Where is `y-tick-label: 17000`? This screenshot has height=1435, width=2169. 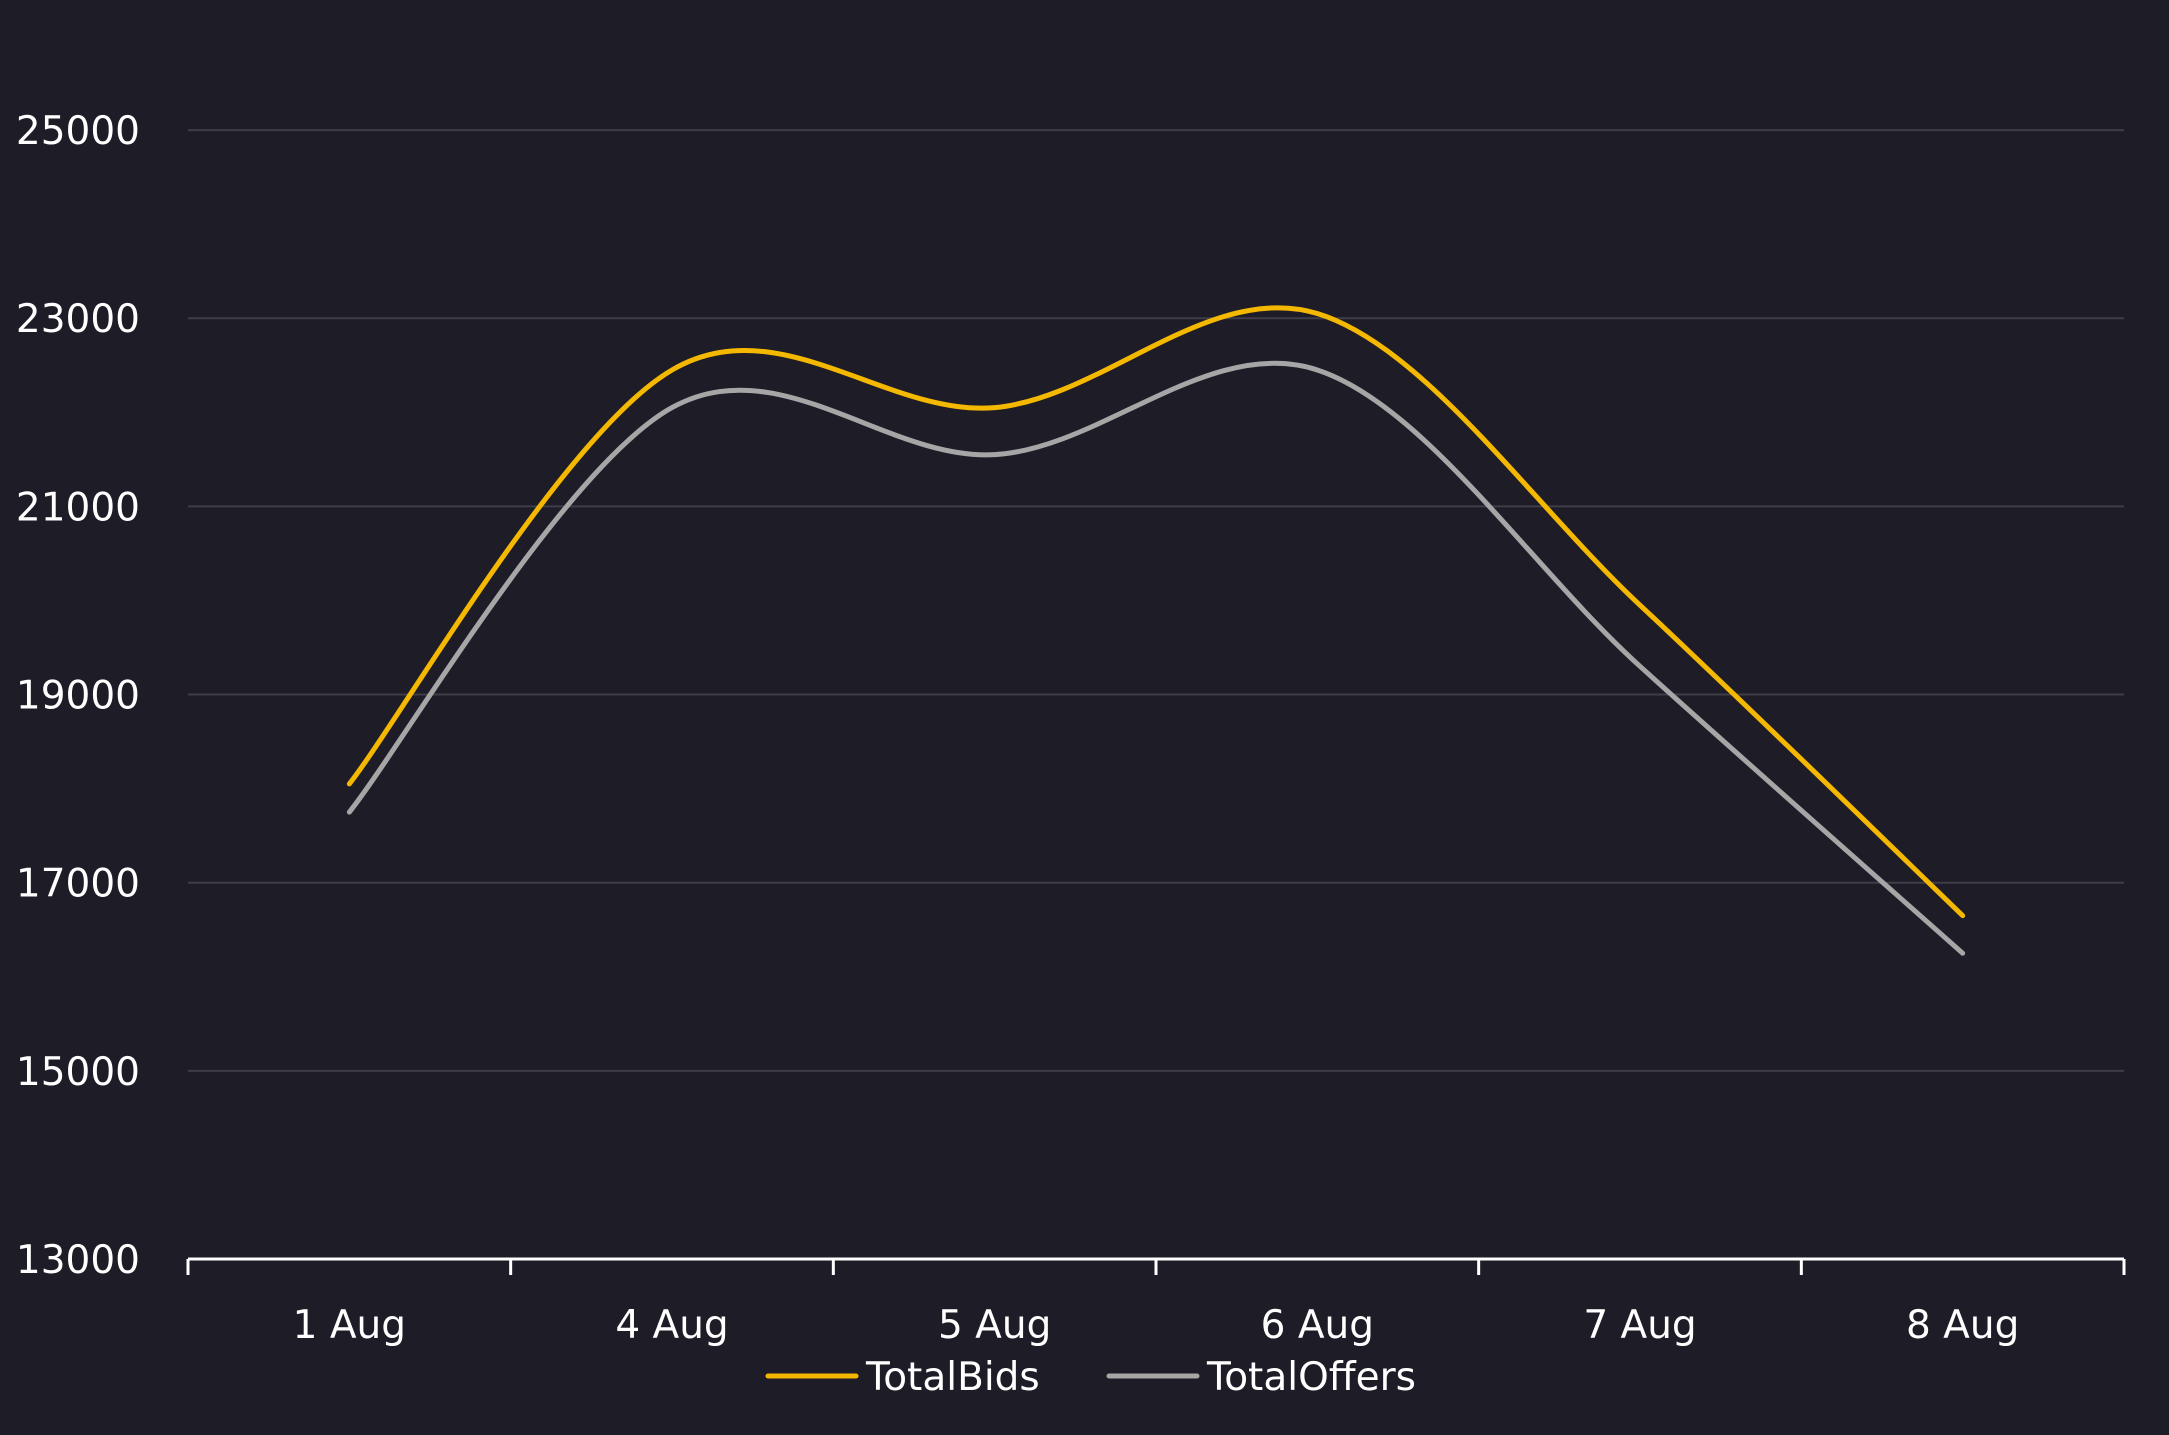
y-tick-label: 17000 is located at coordinates (78, 884).